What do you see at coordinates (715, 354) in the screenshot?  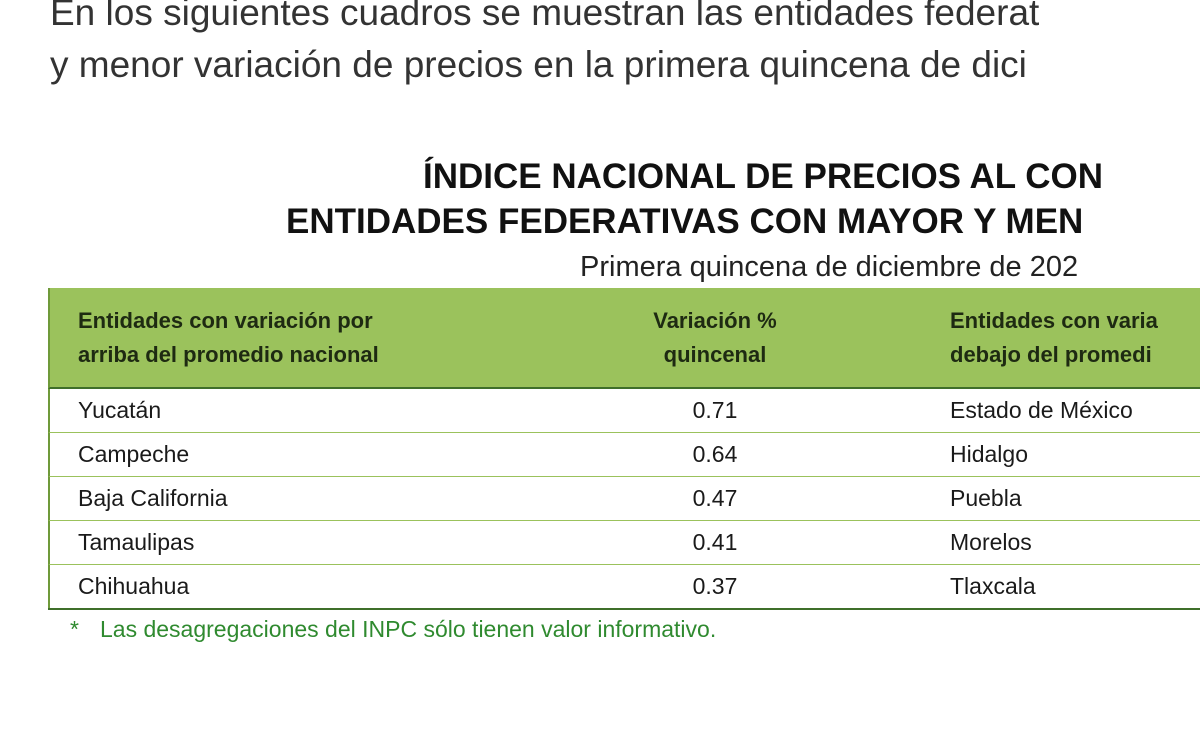 I see `header-line: quincenal` at bounding box center [715, 354].